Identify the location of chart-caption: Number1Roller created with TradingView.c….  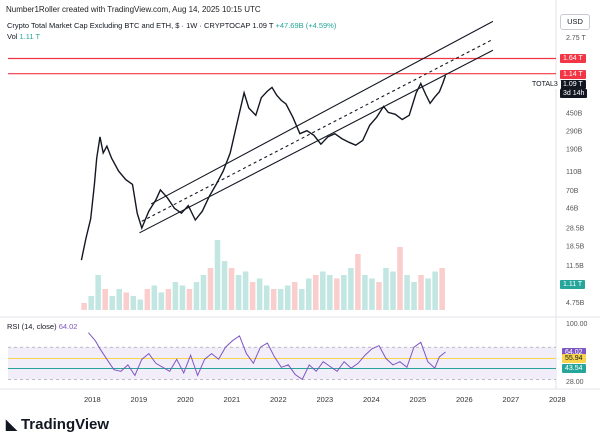
(133, 9).